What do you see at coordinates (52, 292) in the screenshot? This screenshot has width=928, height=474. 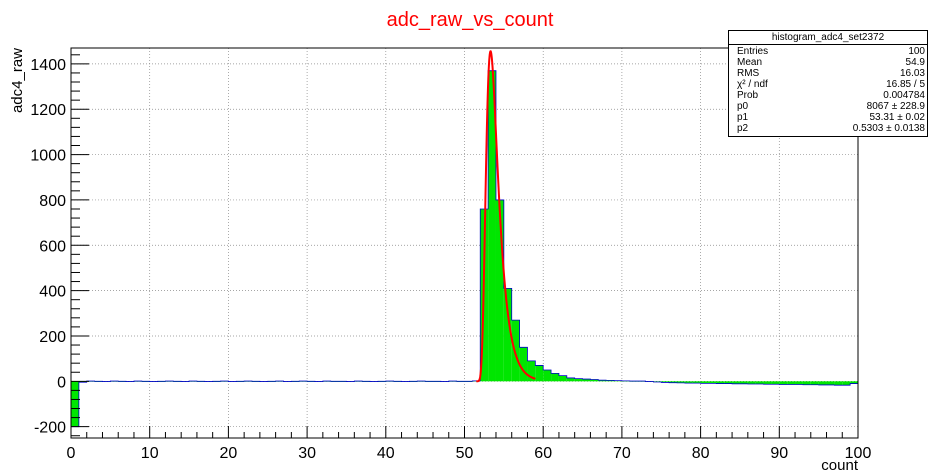 I see `y-tick-label: 400` at bounding box center [52, 292].